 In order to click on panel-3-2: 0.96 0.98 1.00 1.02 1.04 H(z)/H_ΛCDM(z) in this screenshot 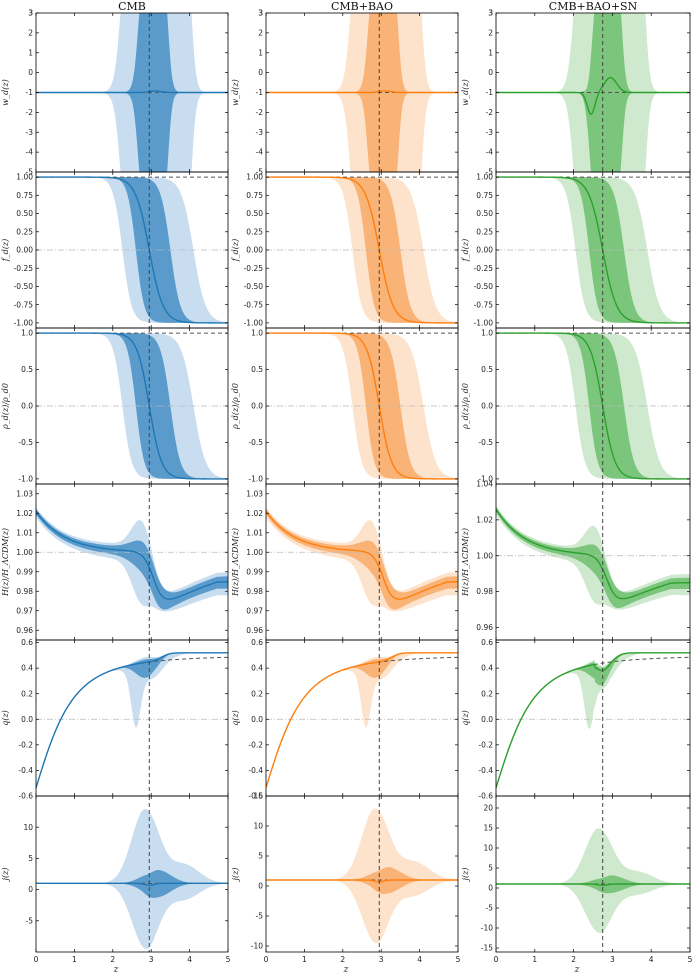, I will do `click(576, 560)`.